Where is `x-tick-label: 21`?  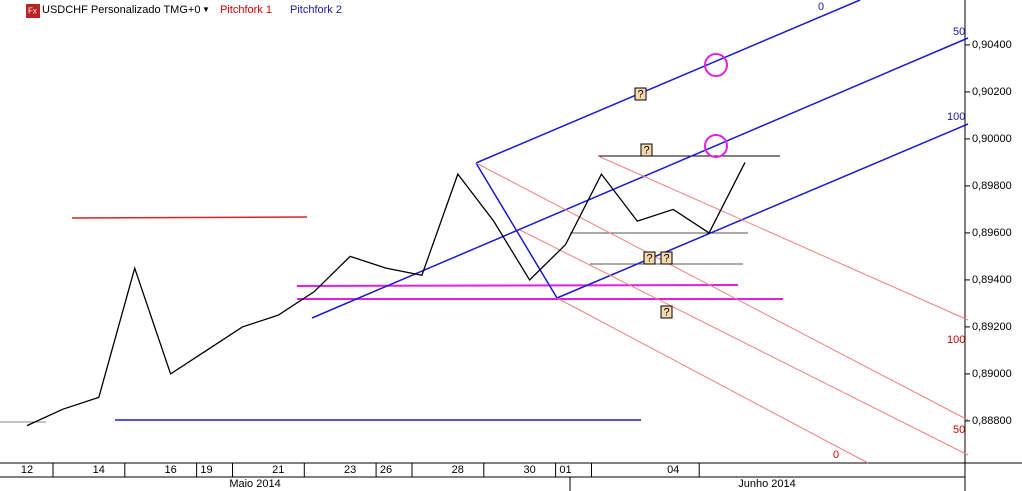 x-tick-label: 21 is located at coordinates (278, 470).